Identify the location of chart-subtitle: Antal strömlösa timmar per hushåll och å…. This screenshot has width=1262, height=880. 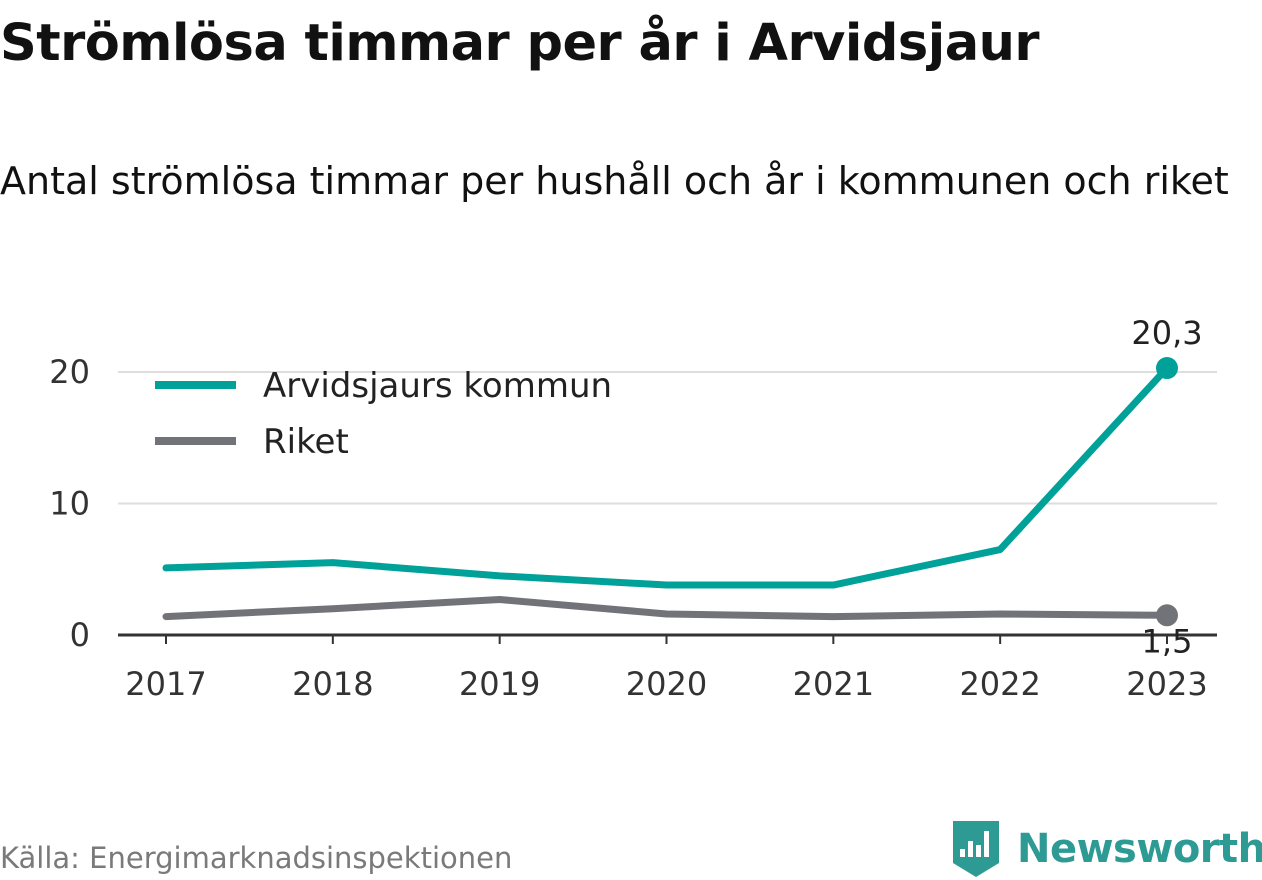
(614, 181).